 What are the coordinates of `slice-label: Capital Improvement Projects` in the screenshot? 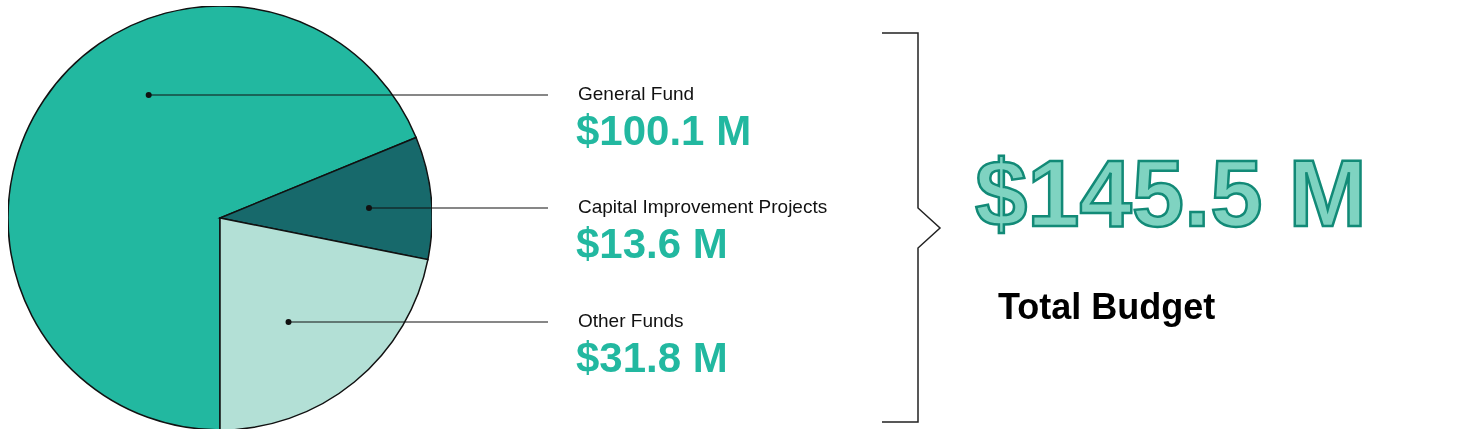 It's located at (703, 207).